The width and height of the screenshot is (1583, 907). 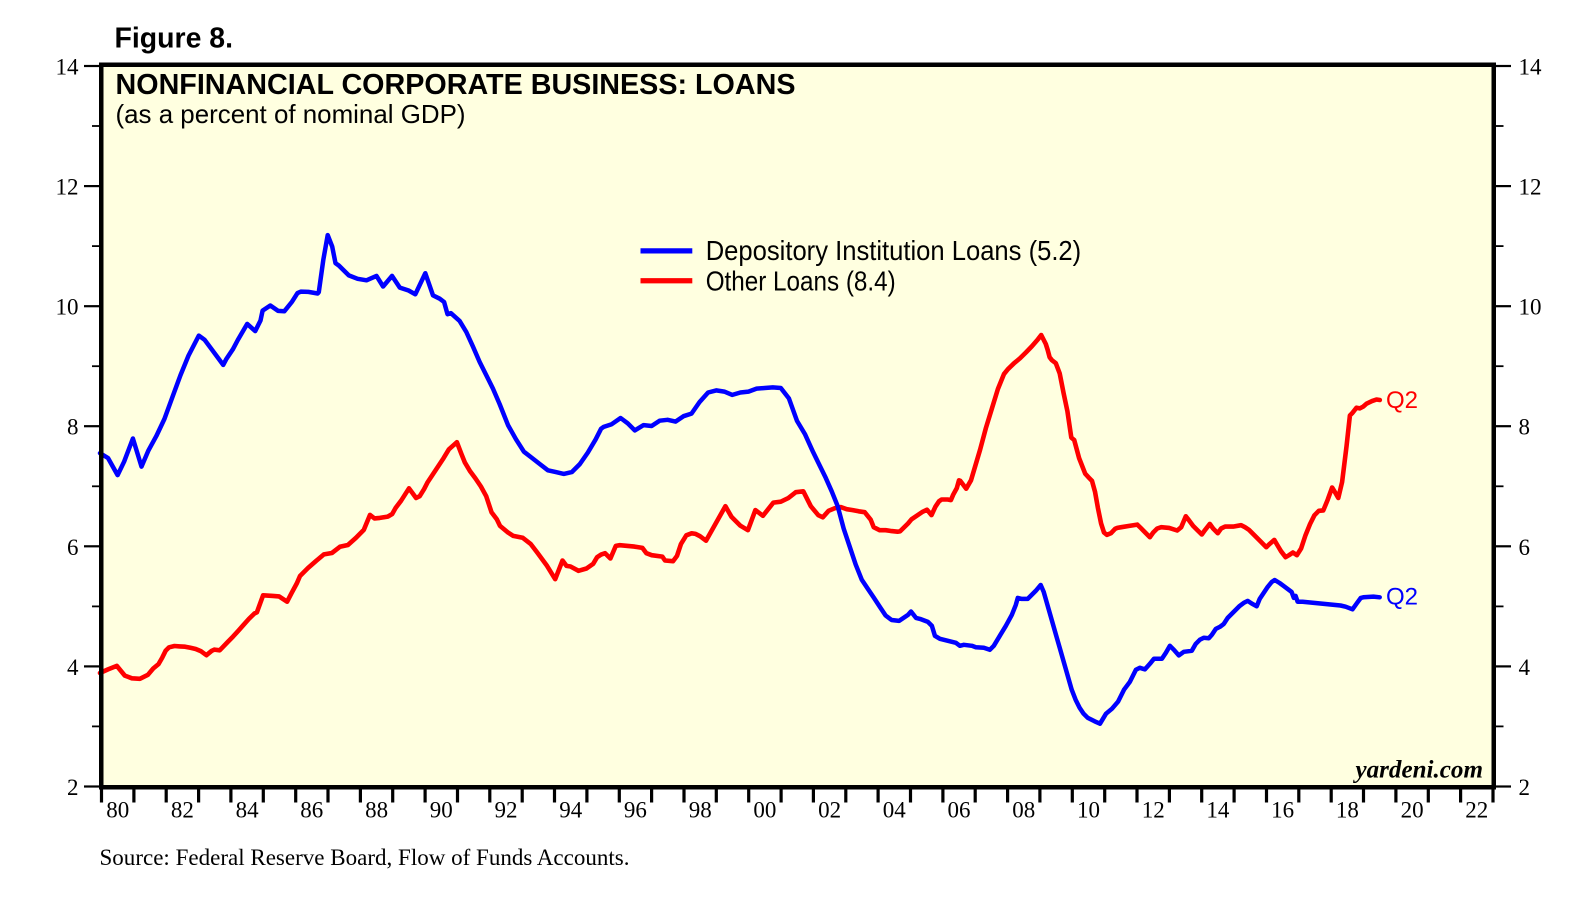 I want to click on svg-text:NONFINANCIAL CORPORATE BUSINES: NONFINANCIAL CORPORATE BUSINESS: LOANS, so click(x=456, y=85).